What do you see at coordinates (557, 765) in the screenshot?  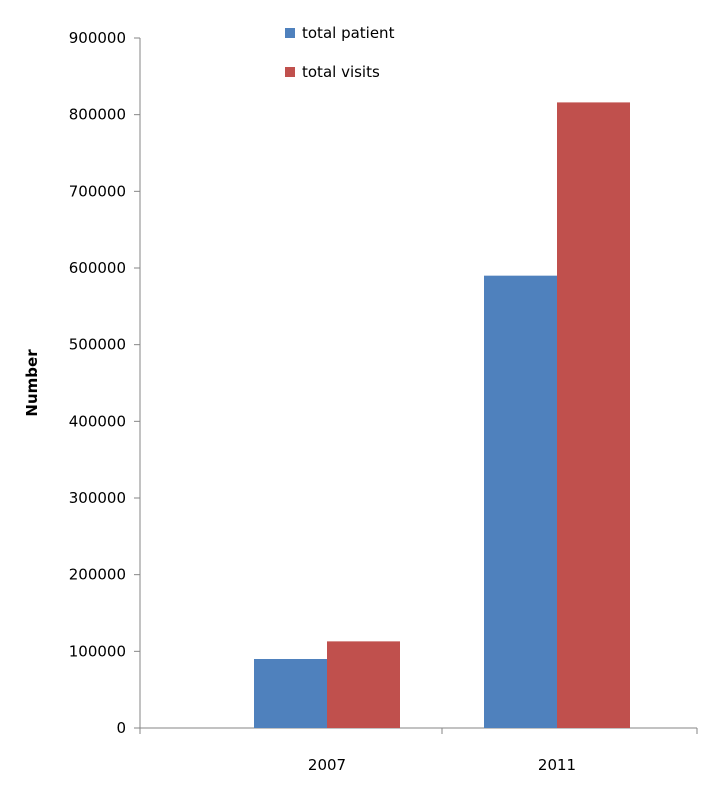 I see `x-tick-label: 2011` at bounding box center [557, 765].